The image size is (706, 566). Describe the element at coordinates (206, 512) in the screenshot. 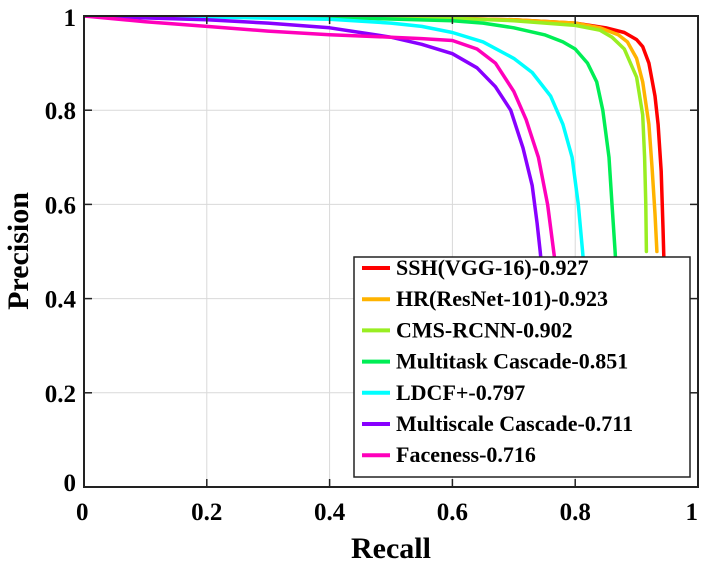

I see `x-tick-label: 0.2` at that location.